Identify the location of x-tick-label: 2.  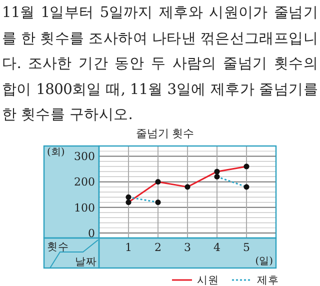
(158, 247).